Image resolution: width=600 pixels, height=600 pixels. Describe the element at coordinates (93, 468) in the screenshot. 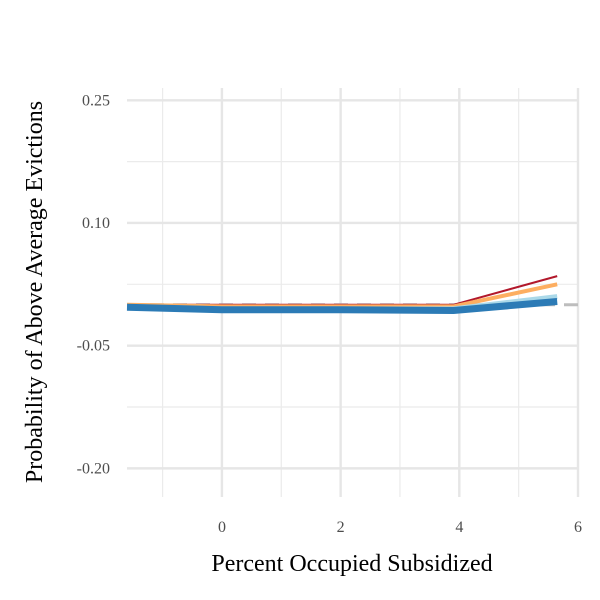

I see `y-tick-label: -0.20` at that location.